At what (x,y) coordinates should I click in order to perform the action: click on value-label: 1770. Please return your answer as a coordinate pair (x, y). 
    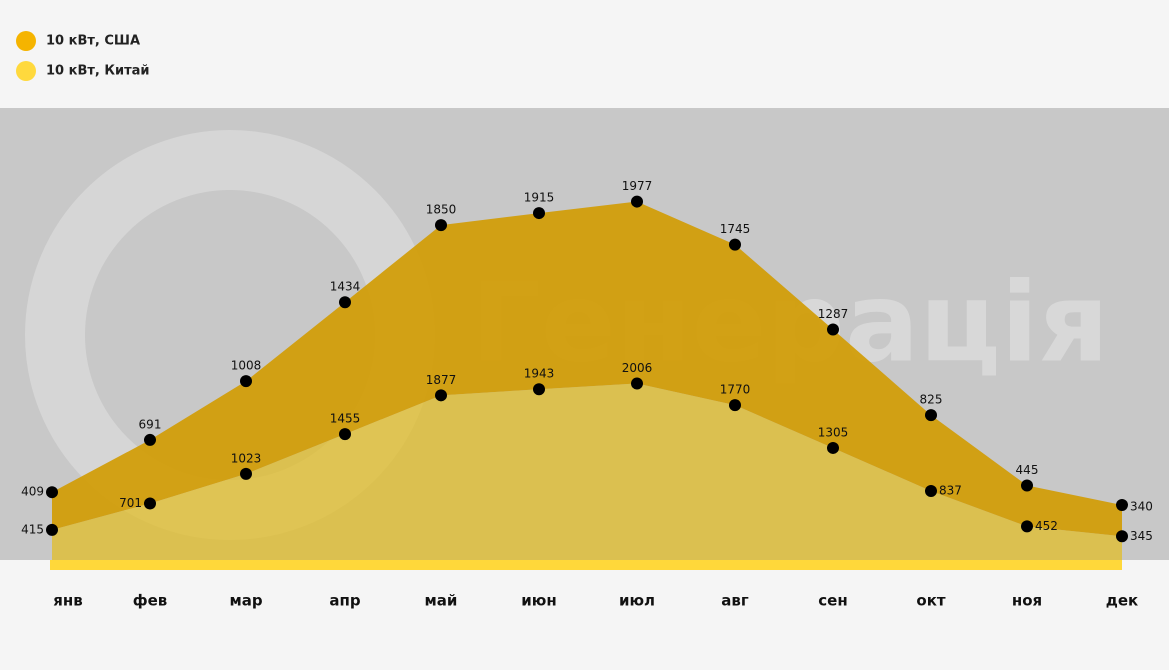
    Looking at the image, I should click on (735, 390).